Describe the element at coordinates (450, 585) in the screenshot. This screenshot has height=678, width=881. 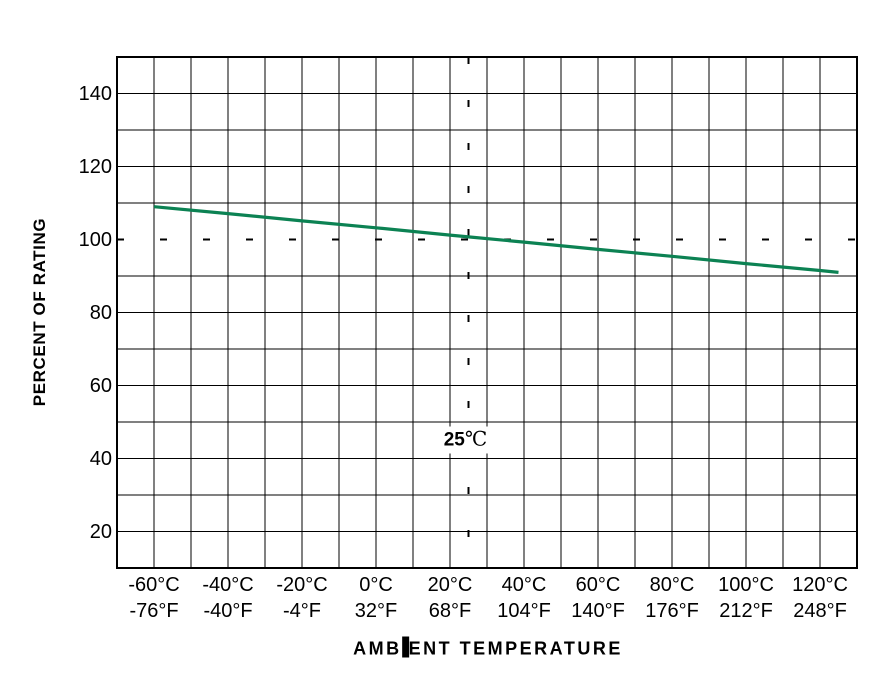
I see `x-tick-celsius: 20°C` at that location.